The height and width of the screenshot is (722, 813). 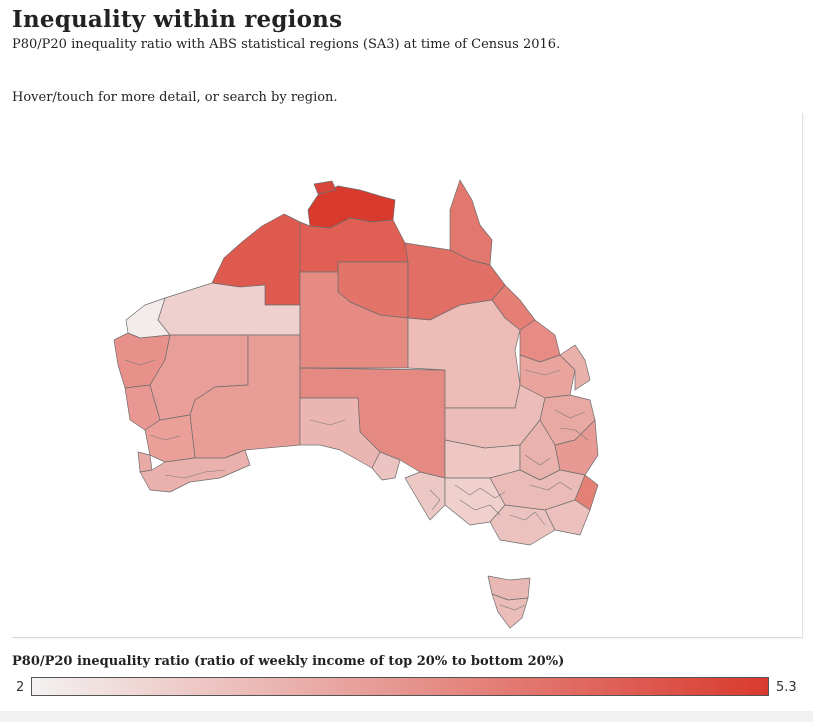 What do you see at coordinates (522, 525) in the screenshot?
I see `region-melbourne` at bounding box center [522, 525].